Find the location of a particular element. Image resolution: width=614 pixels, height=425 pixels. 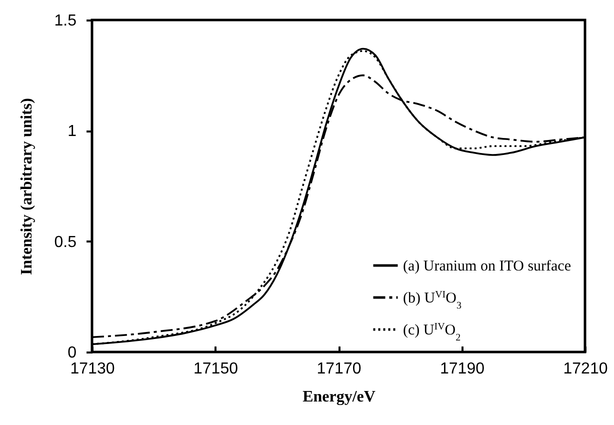

x-axis-title: Energy/eV is located at coordinates (339, 397).